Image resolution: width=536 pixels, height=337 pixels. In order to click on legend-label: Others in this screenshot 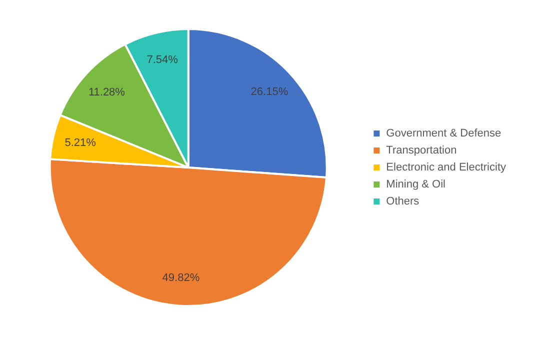, I will do `click(403, 202)`.